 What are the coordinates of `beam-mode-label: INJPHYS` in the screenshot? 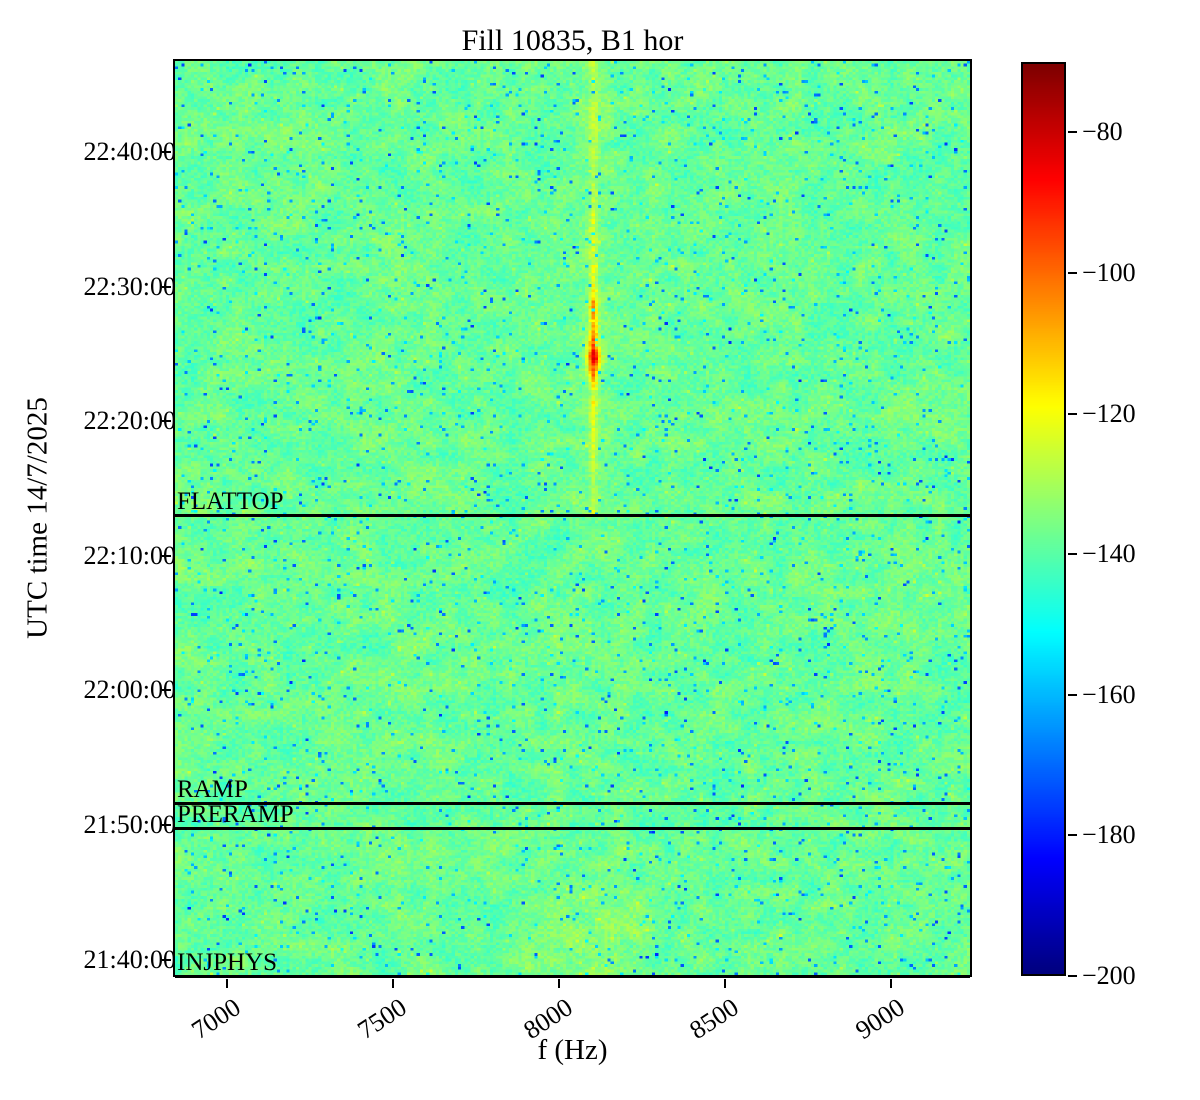 It's located at (227, 962).